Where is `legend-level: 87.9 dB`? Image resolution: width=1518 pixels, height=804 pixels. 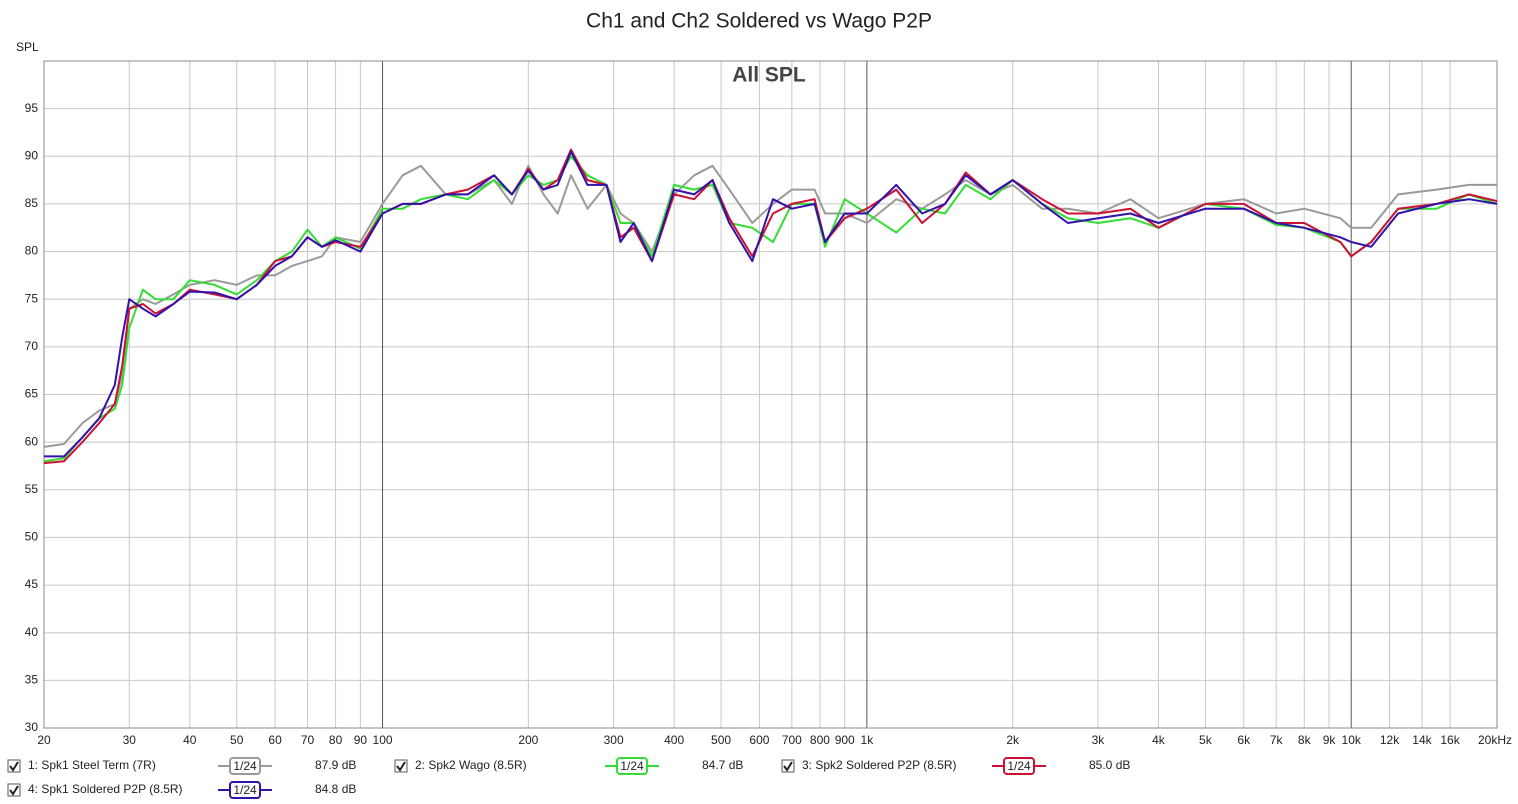
legend-level: 87.9 dB is located at coordinates (335, 765).